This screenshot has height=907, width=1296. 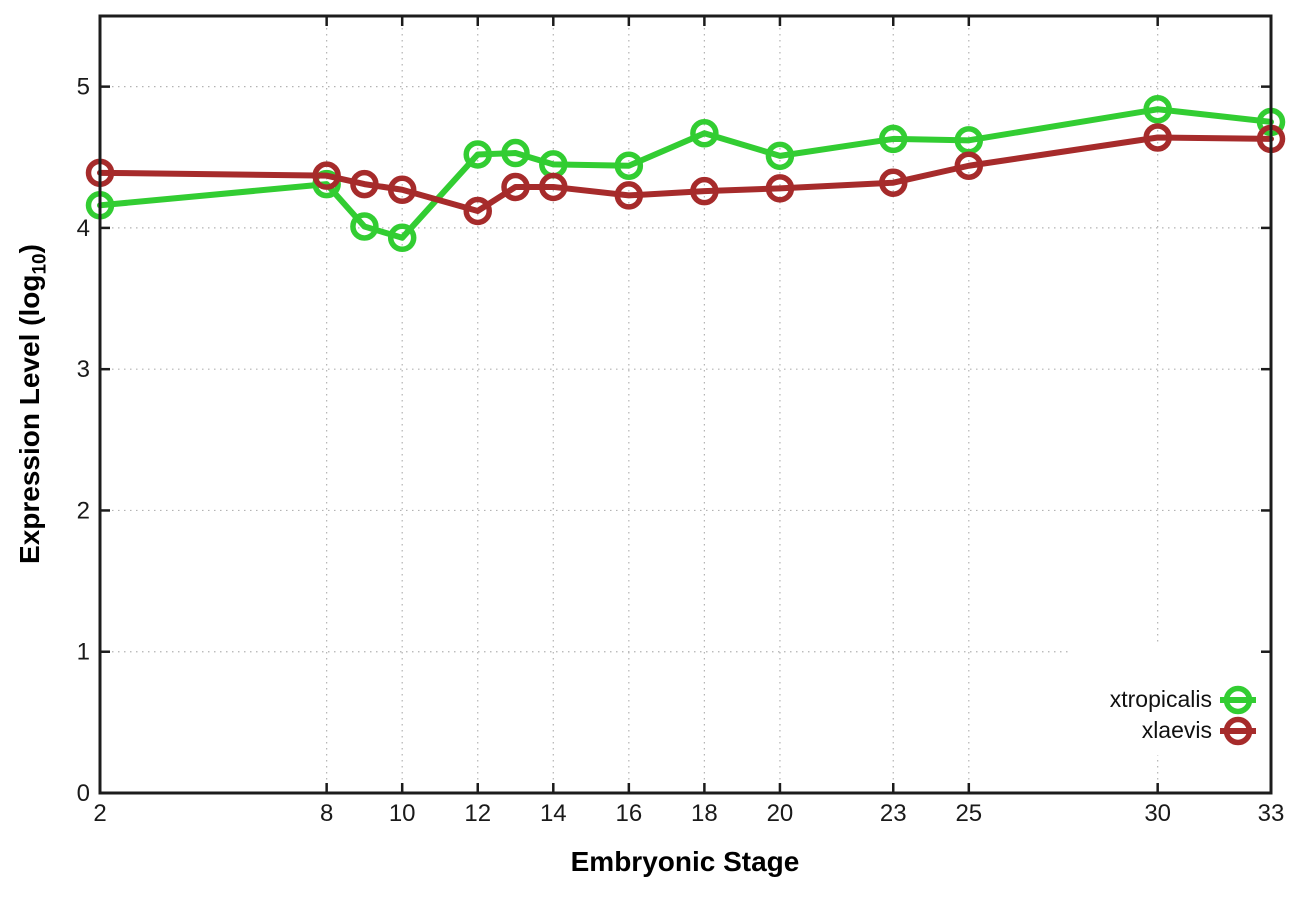 What do you see at coordinates (83, 793) in the screenshot?
I see `y-tick-label-0: 0` at bounding box center [83, 793].